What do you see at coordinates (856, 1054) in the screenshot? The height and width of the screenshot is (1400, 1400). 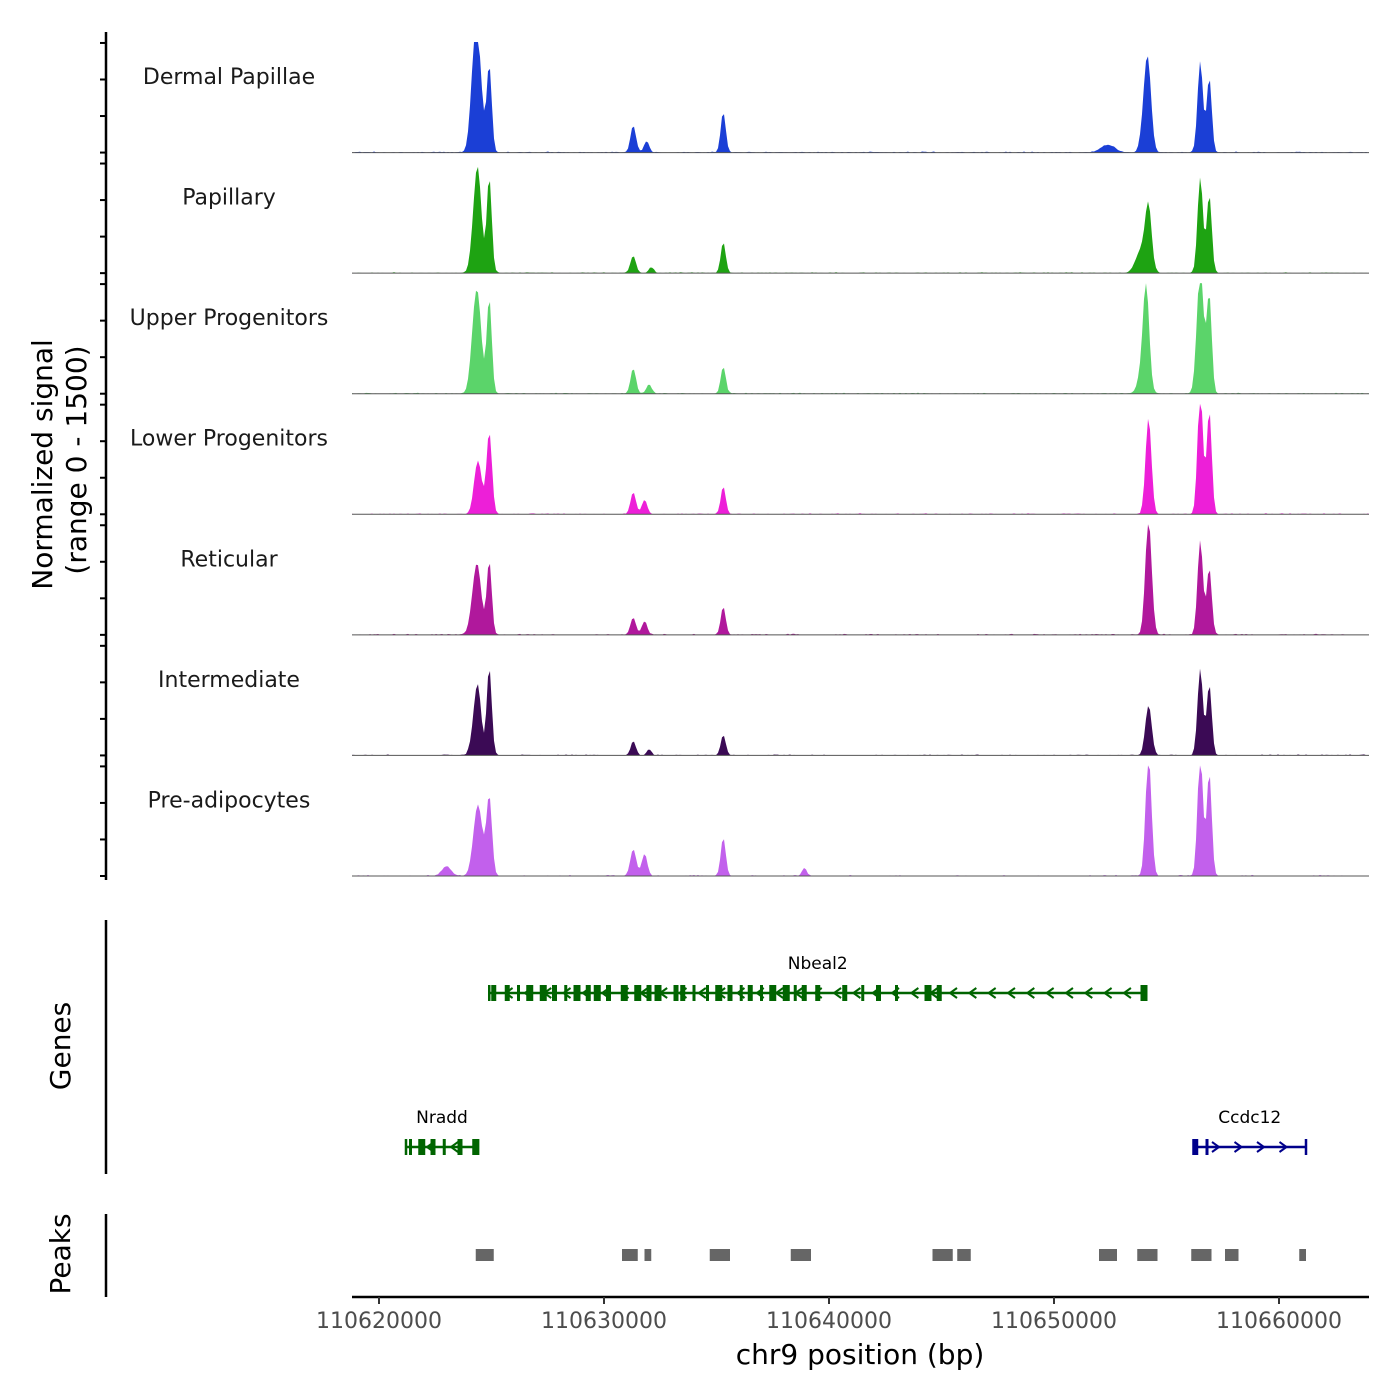 I see `genes-track: Nbeal2 Nradd Ccdc12` at bounding box center [856, 1054].